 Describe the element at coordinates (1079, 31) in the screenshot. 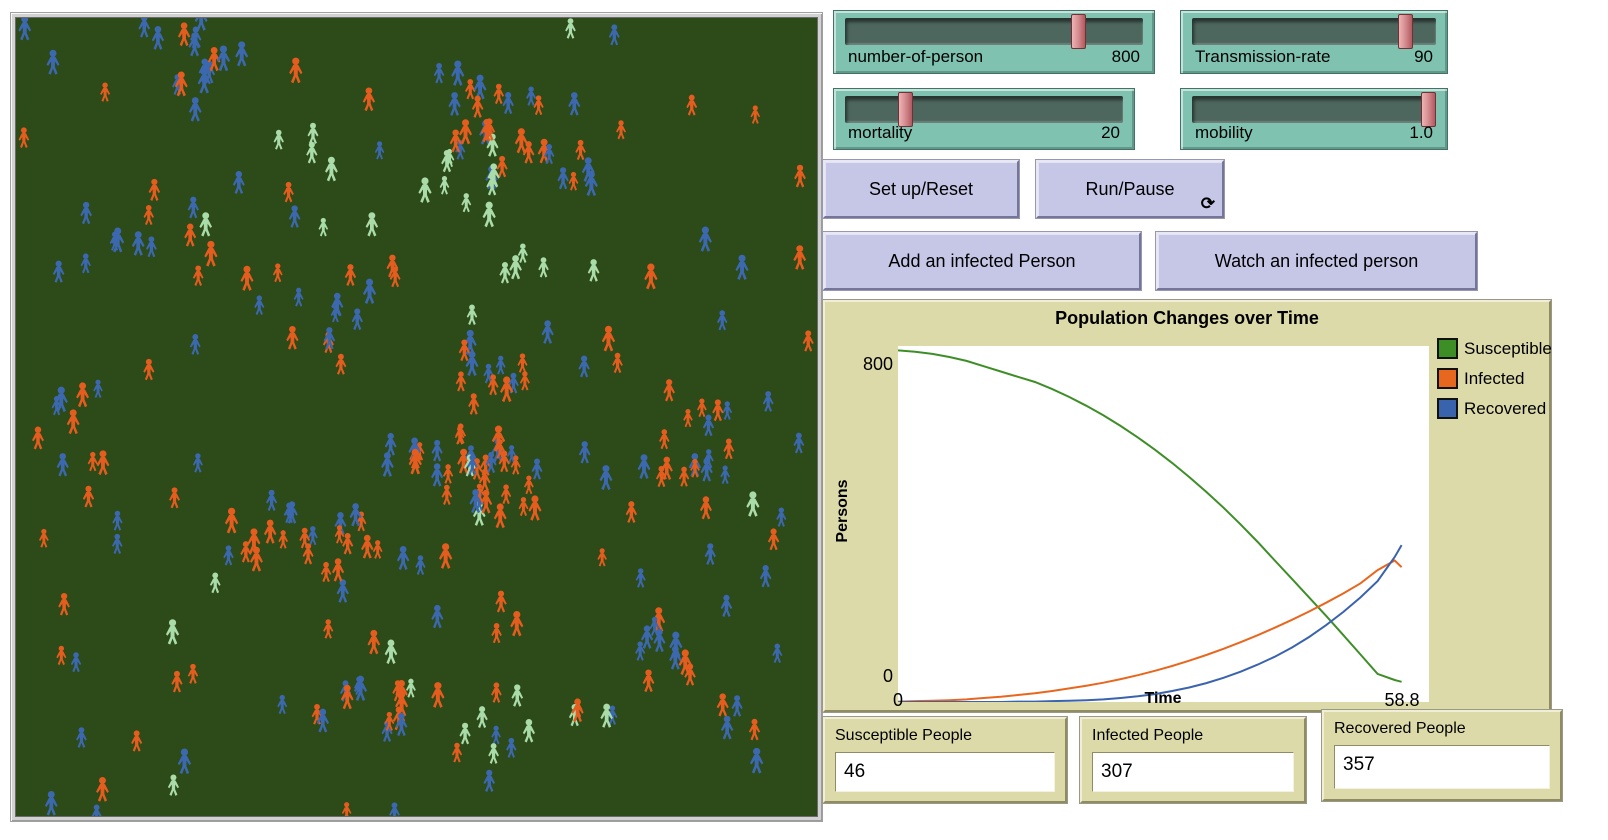

I see `slider-number-of-person-thumb` at that location.